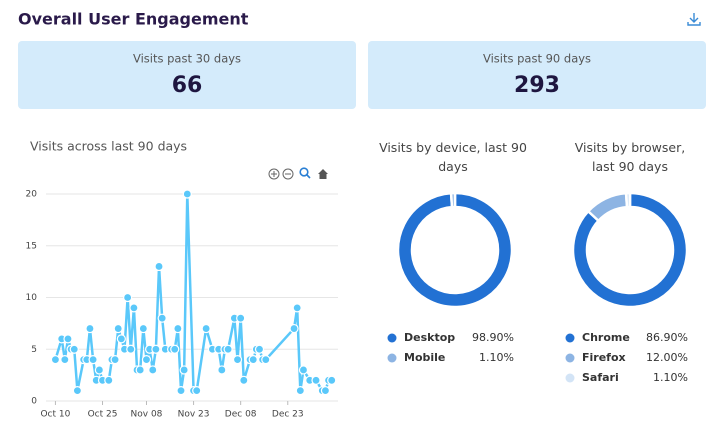  Describe the element at coordinates (108, 146) in the screenshot. I see `chart-title: Visits across last 90 days` at that location.